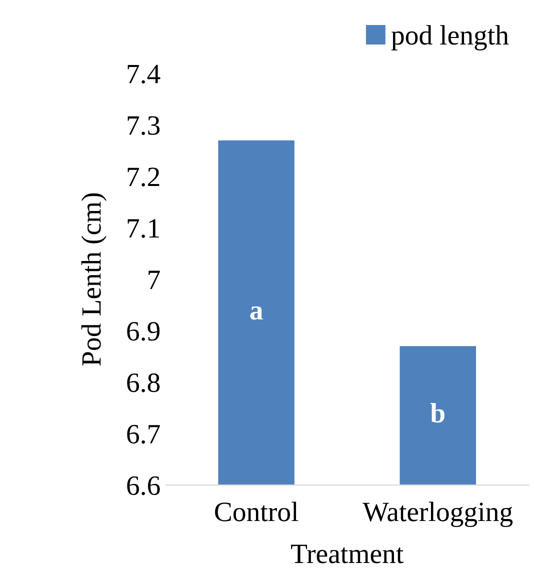  Describe the element at coordinates (143, 382) in the screenshot. I see `y-tick-label: 6.8` at that location.